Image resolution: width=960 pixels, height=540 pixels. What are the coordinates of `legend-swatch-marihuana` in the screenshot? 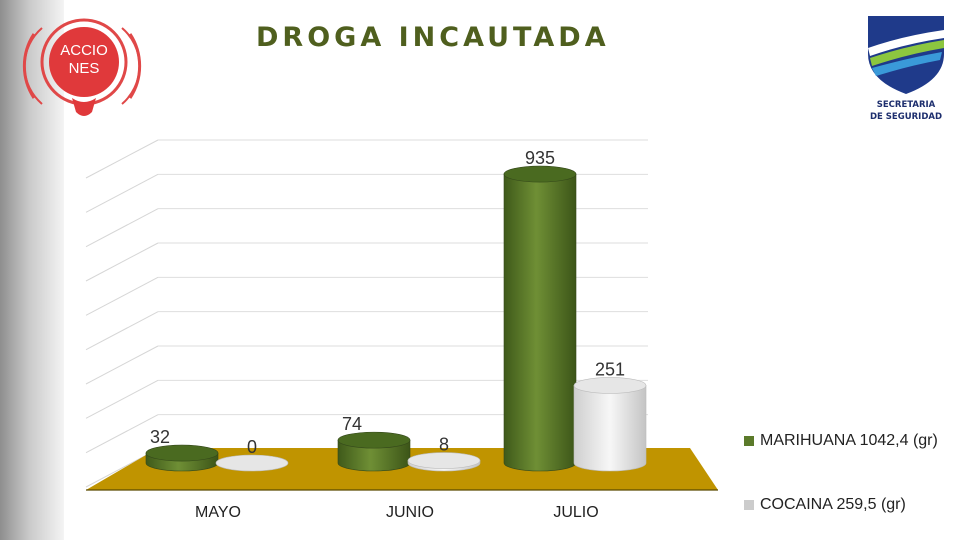 It's located at (749, 441).